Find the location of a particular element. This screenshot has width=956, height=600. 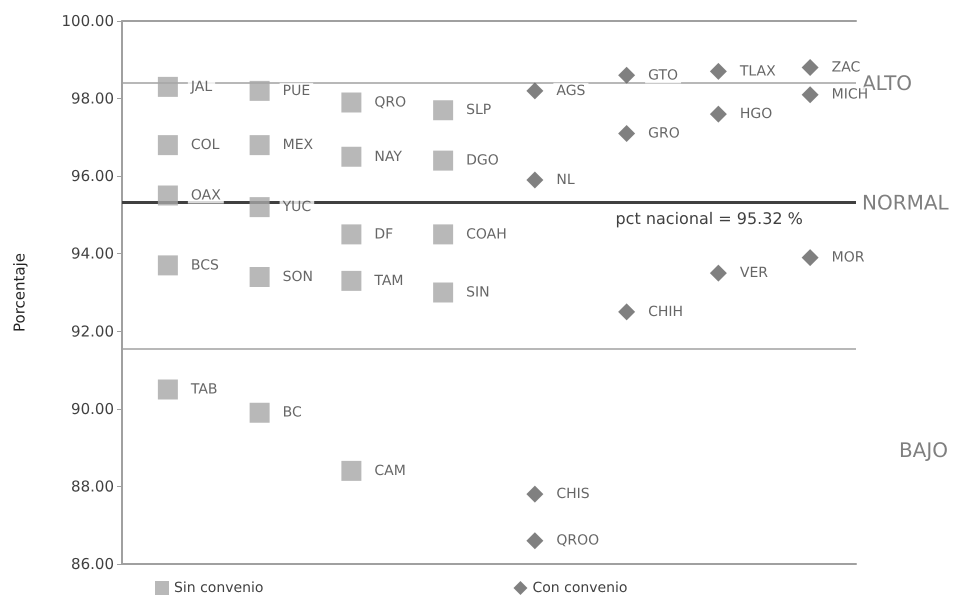

annotation: pct nacional = 95.32 % is located at coordinates (709, 218).